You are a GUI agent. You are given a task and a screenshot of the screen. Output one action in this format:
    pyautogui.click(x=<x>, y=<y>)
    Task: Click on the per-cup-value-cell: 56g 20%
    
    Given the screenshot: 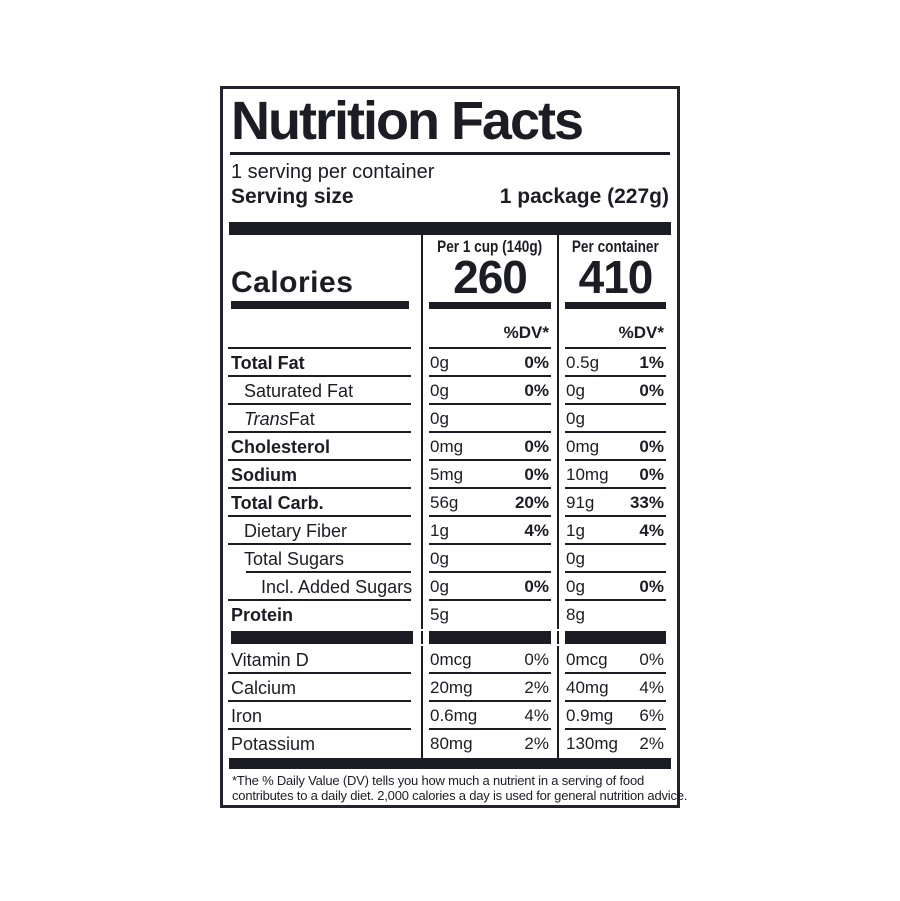 What is the action you would take?
    pyautogui.click(x=489, y=503)
    